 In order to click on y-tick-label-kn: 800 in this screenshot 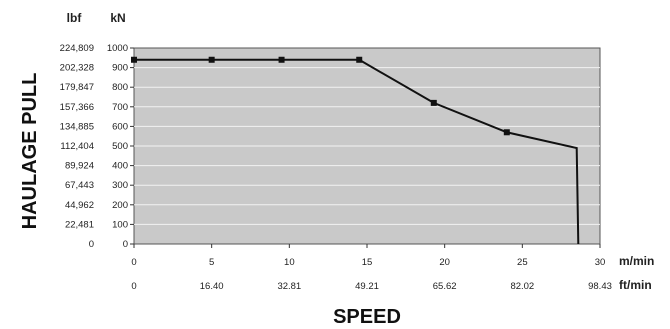, I will do `click(120, 87)`.